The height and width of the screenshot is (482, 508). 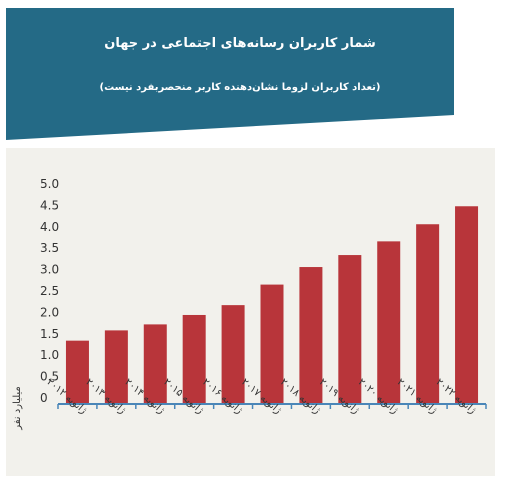 I want to click on y-tick-label: 3.5, so click(x=49, y=248).